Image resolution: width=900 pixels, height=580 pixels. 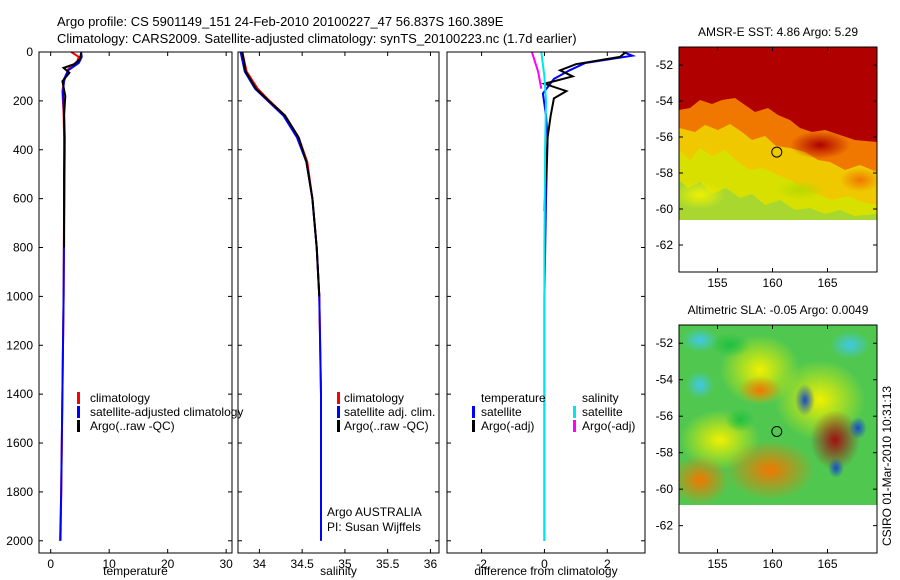 What do you see at coordinates (23, 101) in the screenshot?
I see `y-tick-label: 200` at bounding box center [23, 101].